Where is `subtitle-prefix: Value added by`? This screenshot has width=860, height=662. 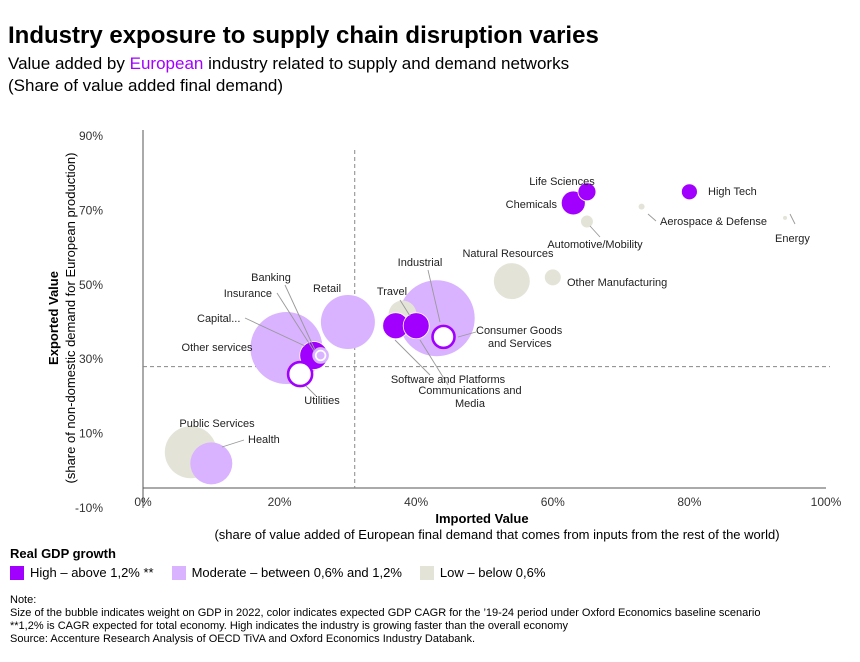
subtitle-prefix: Value added by is located at coordinates (69, 63).